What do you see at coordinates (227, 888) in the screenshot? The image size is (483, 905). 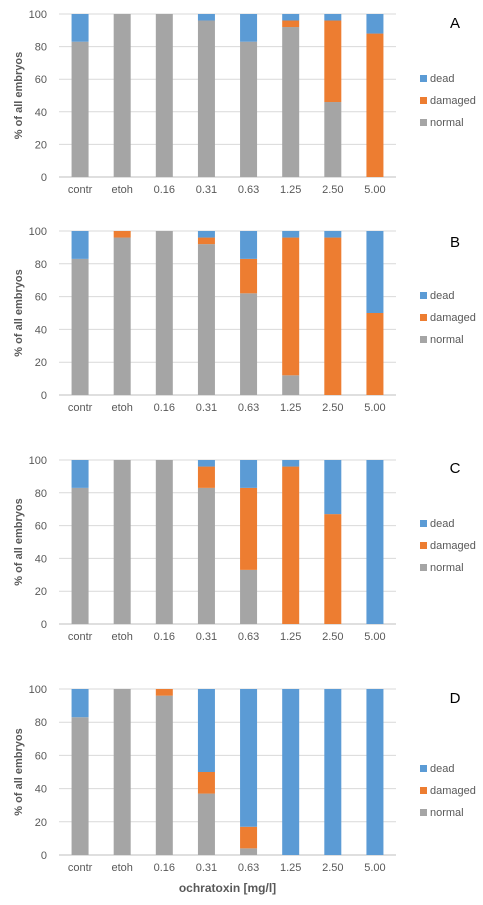 I see `x-axis-label: ochratoxin [mg/l]` at bounding box center [227, 888].